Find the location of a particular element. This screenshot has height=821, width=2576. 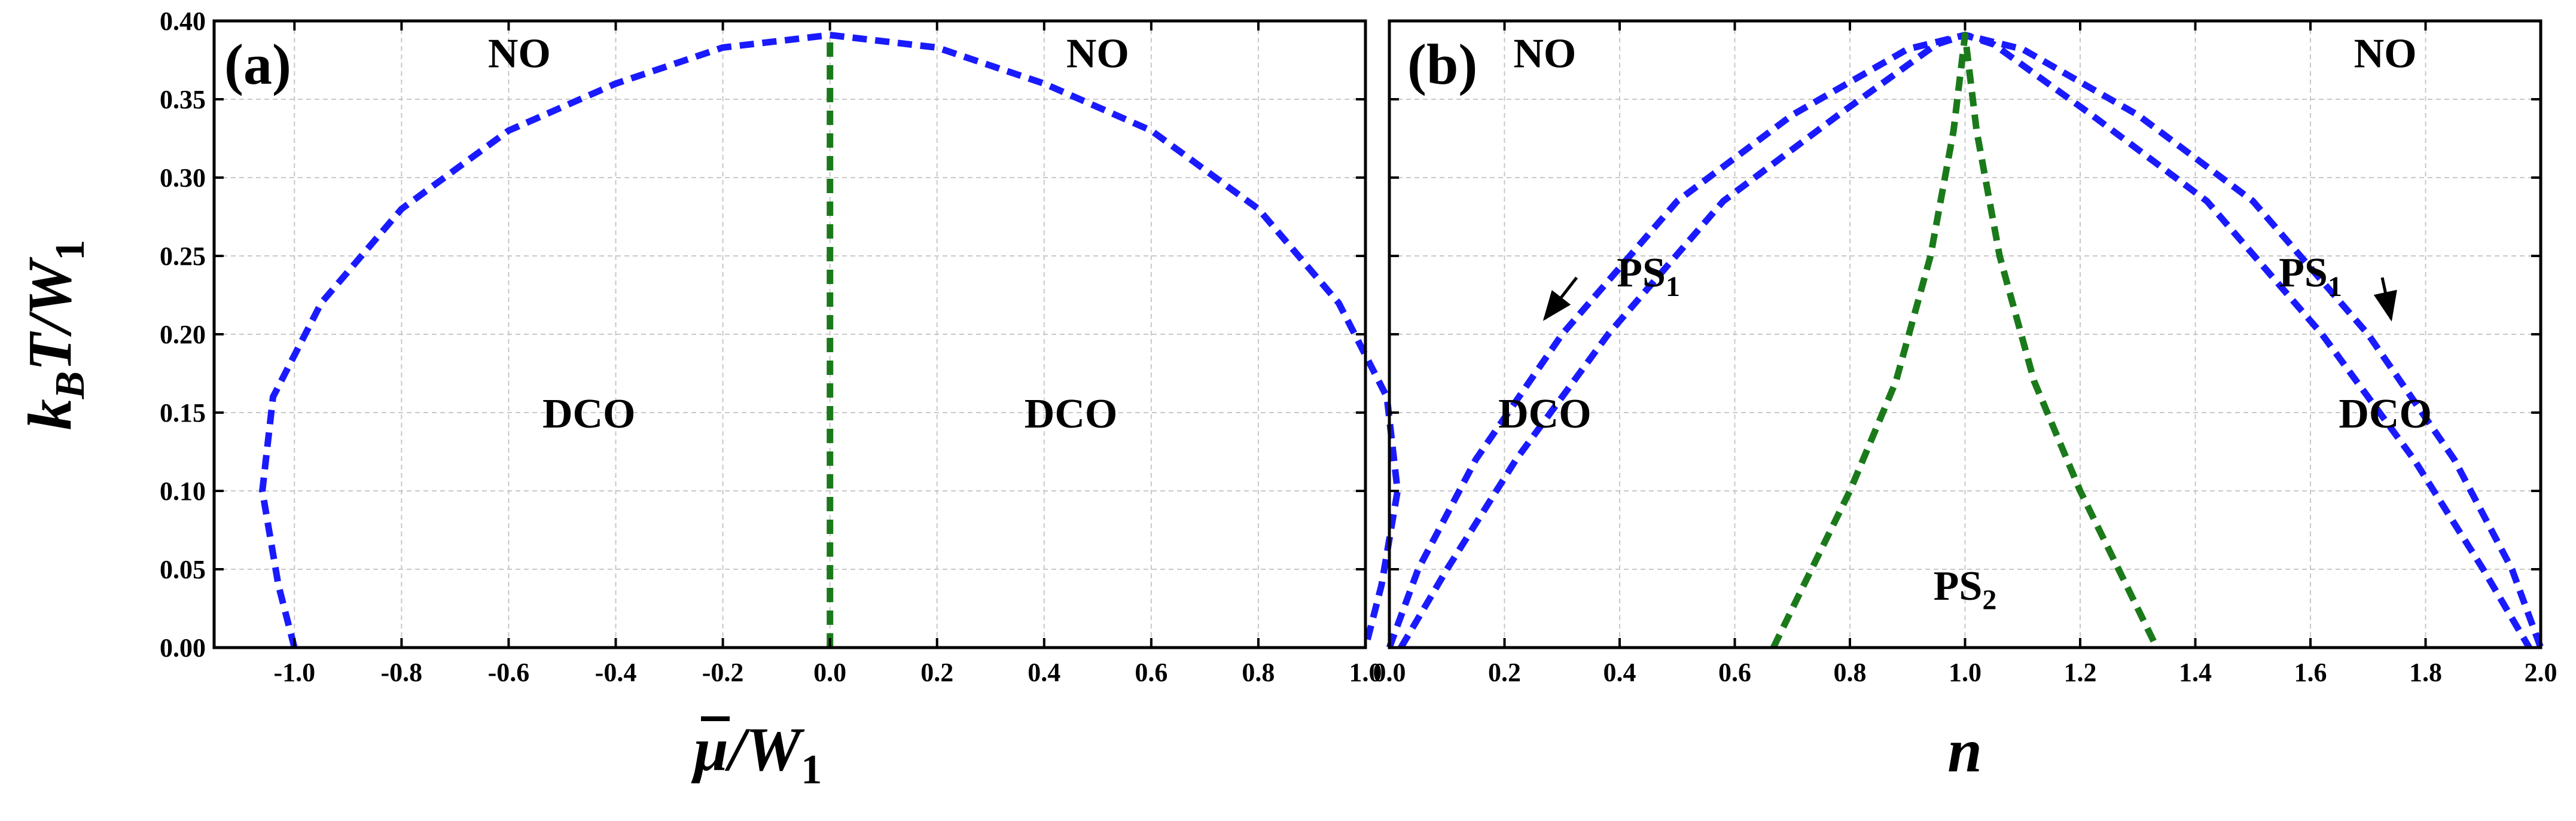

x-tick-label: 1.4 is located at coordinates (2196, 672).